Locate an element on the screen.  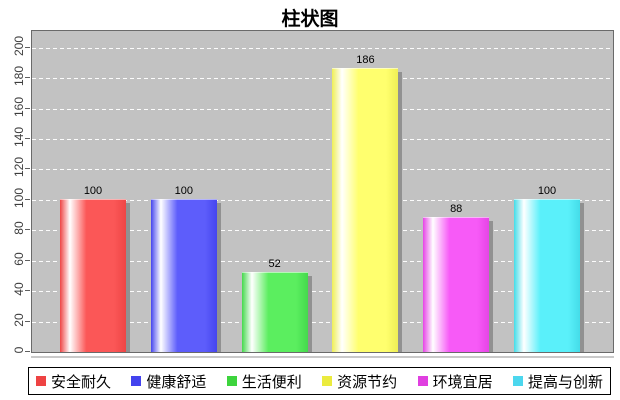
bar-value-资源节约: 186 is located at coordinates (365, 60).